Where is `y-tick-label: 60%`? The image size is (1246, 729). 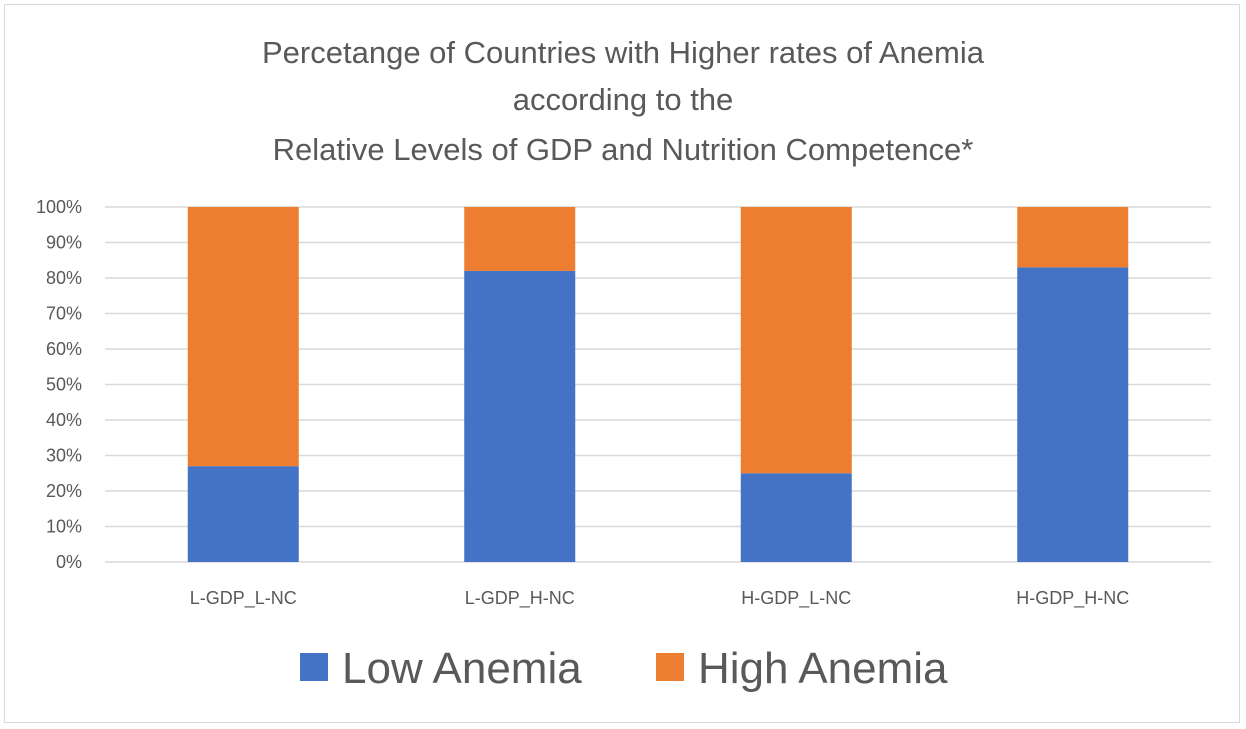
y-tick-label: 60% is located at coordinates (64, 349).